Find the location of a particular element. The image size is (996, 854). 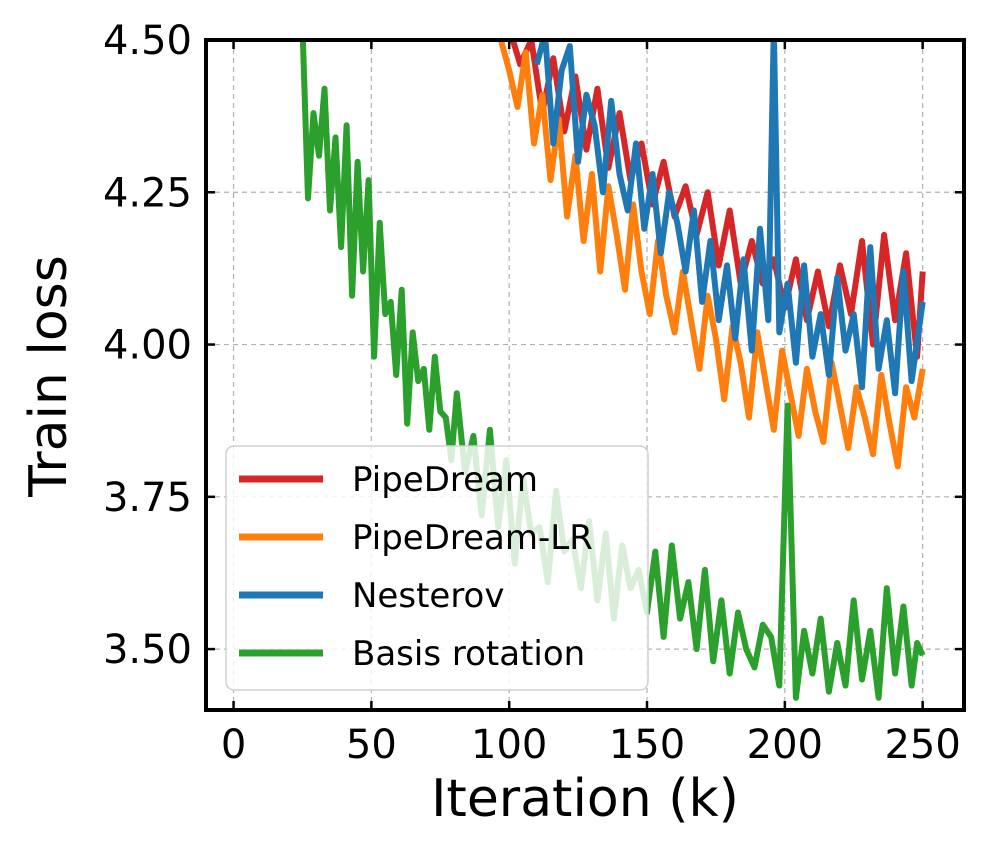

x-tick-label: 250 is located at coordinates (922, 745).